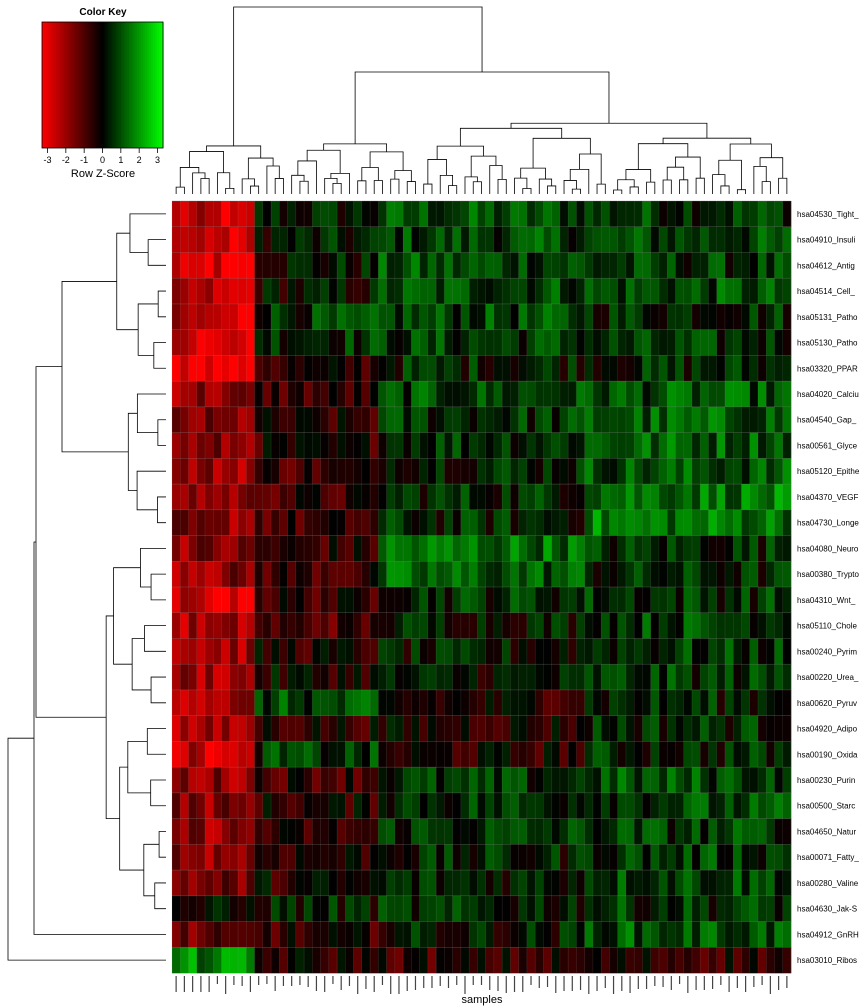 The height and width of the screenshot is (1008, 864). What do you see at coordinates (127, 281) in the screenshot?
I see `row-dendrogram-link` at bounding box center [127, 281].